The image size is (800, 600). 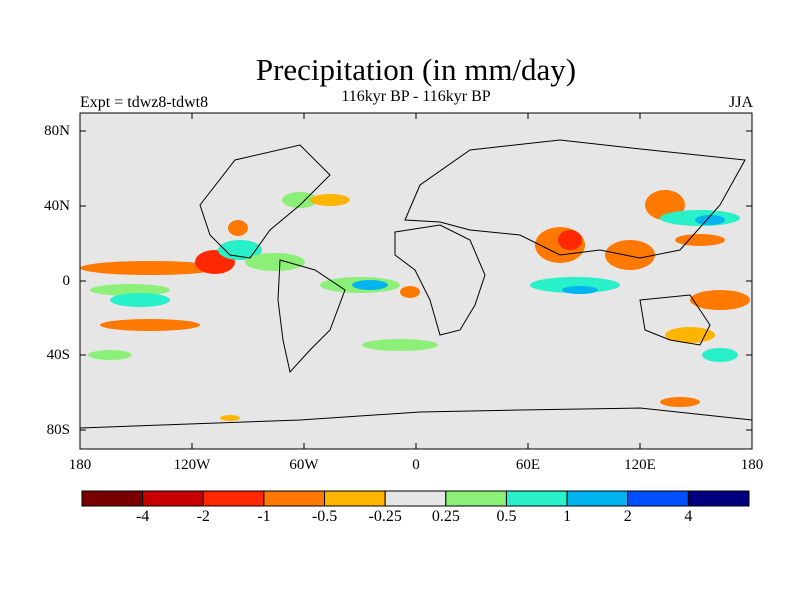 I want to click on coast-africa, so click(x=440, y=280).